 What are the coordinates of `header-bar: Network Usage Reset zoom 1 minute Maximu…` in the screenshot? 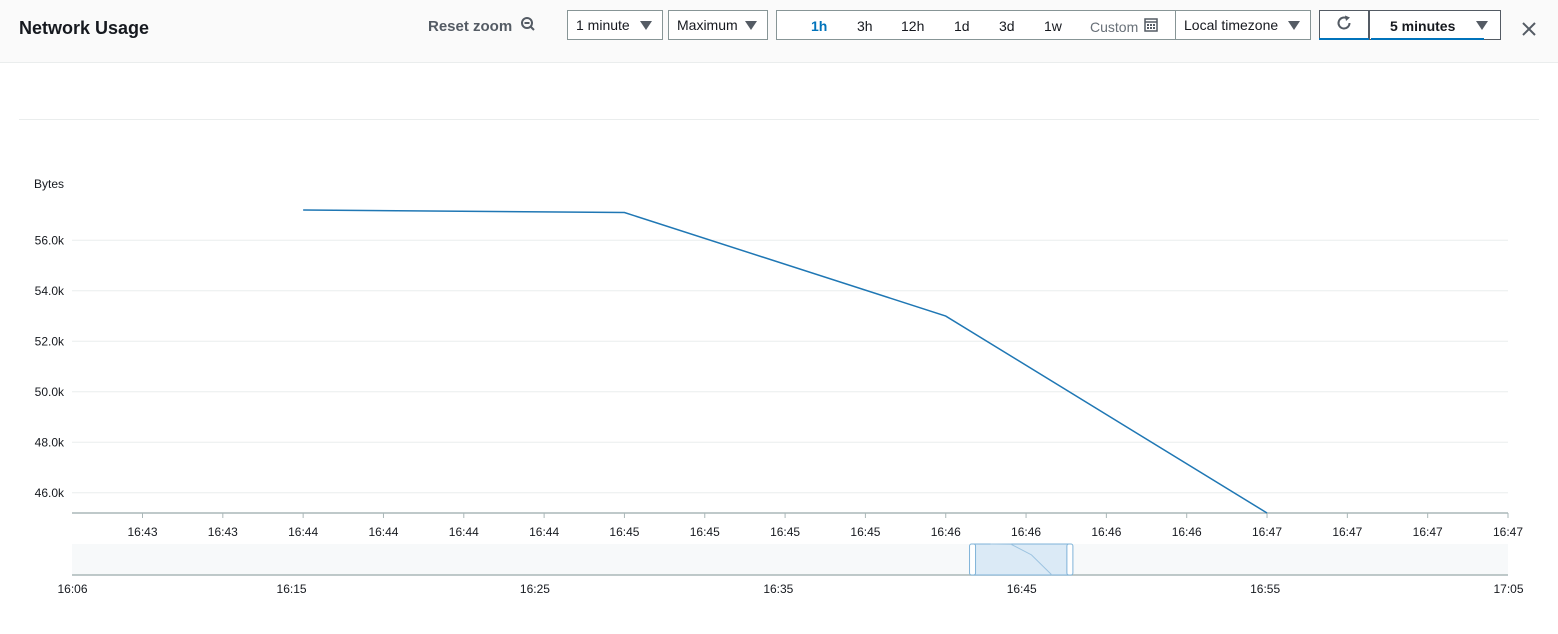 It's located at (779, 31).